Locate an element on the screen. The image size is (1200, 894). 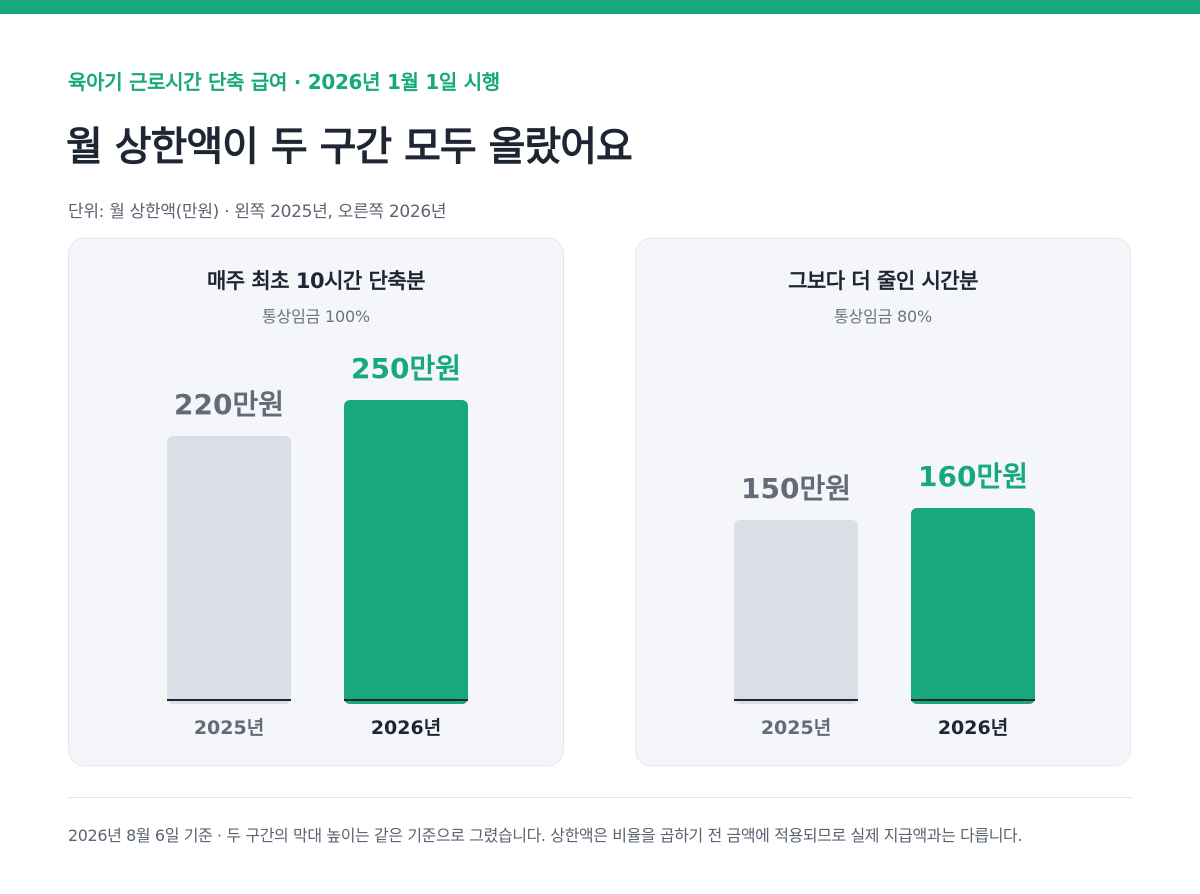
top-accent-bar is located at coordinates (600, 7).